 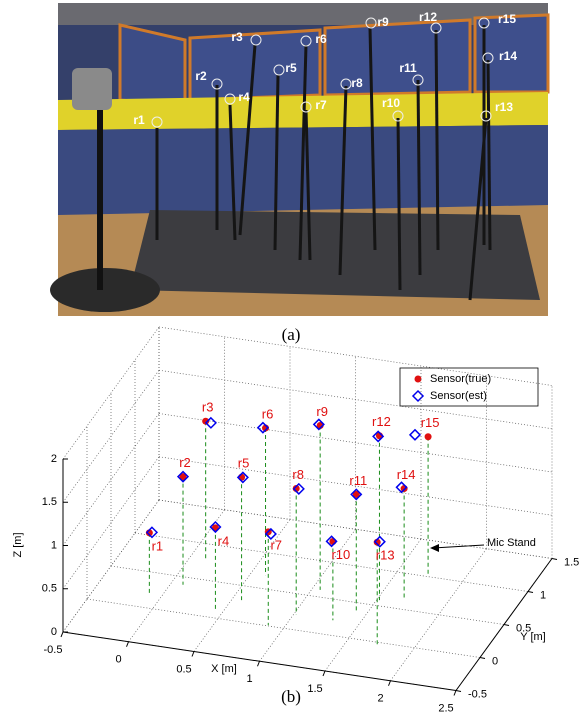 What do you see at coordinates (321, 105) in the screenshot?
I see `photo-label: r7` at bounding box center [321, 105].